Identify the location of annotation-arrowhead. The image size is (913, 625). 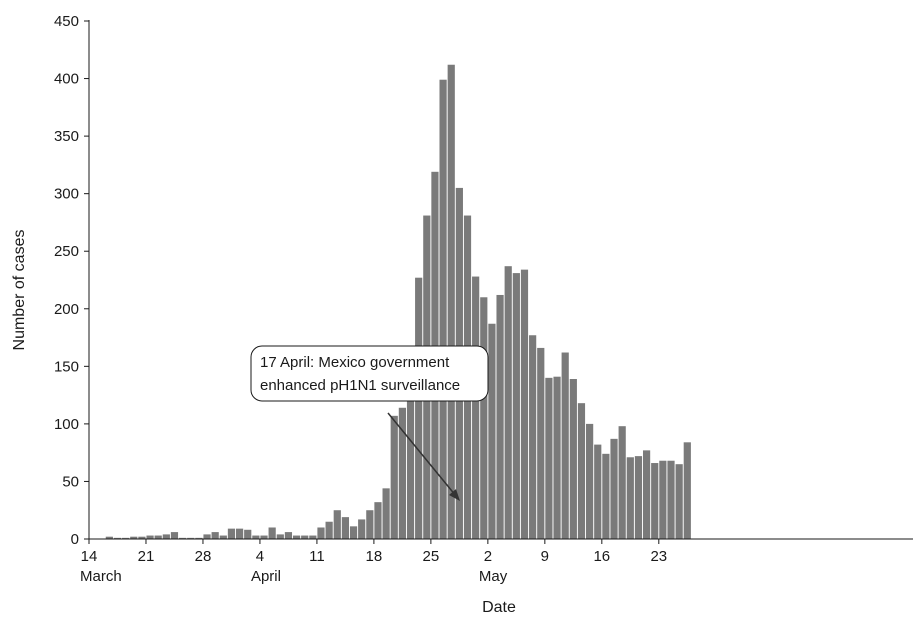
(454, 495).